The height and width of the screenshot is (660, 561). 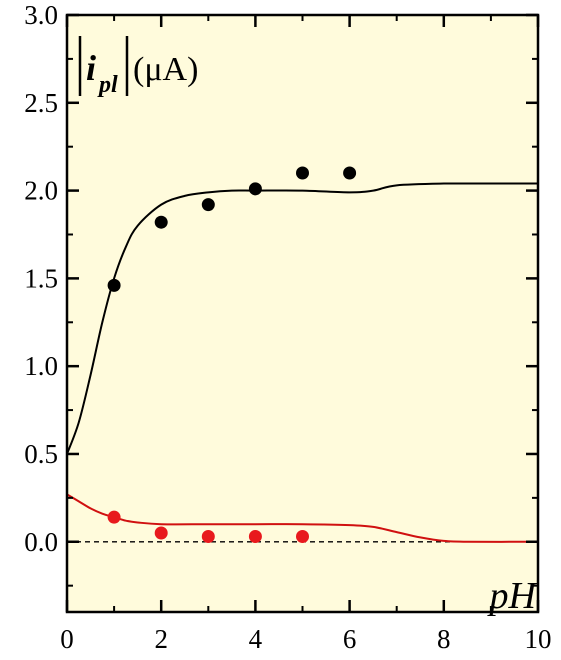 What do you see at coordinates (165, 69) in the screenshot?
I see `y-axis-title-unit: (μA)` at bounding box center [165, 69].